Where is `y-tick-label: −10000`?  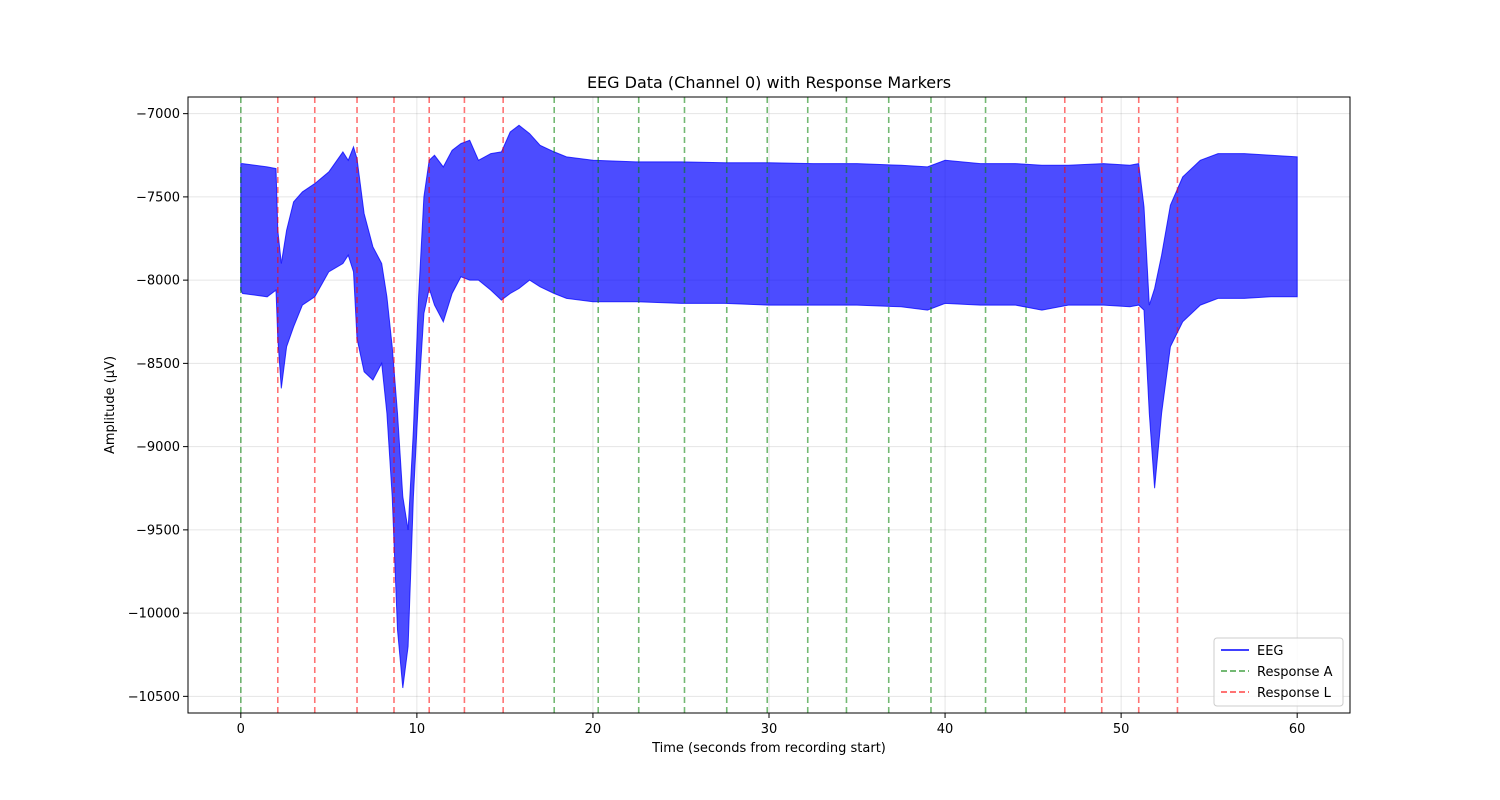
y-tick-label: −10000 is located at coordinates (154, 614).